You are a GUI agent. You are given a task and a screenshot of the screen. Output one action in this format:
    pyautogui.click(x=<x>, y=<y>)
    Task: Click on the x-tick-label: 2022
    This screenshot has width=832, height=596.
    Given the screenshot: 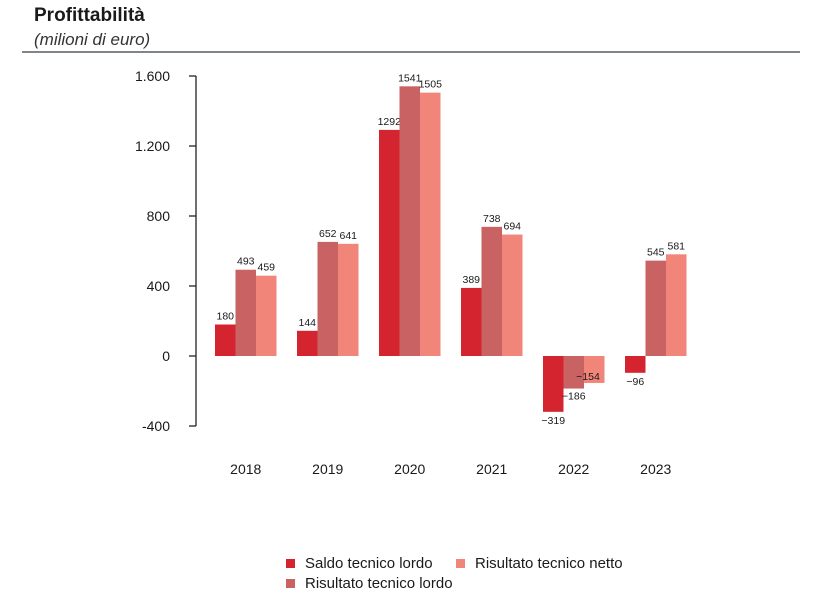 What is the action you would take?
    pyautogui.click(x=573, y=469)
    